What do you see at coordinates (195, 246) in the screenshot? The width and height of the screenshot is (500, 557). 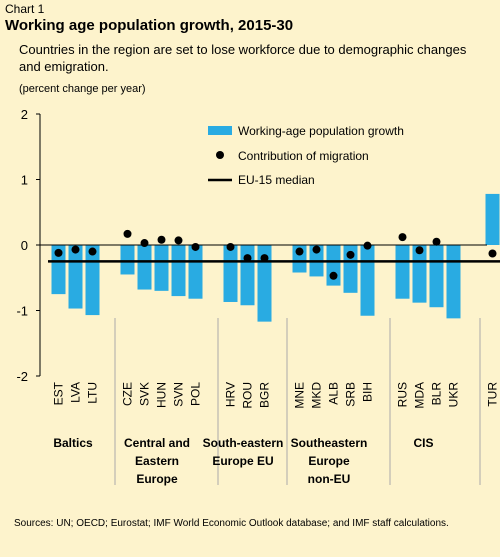 I see `migration-dot-pol` at bounding box center [195, 246].